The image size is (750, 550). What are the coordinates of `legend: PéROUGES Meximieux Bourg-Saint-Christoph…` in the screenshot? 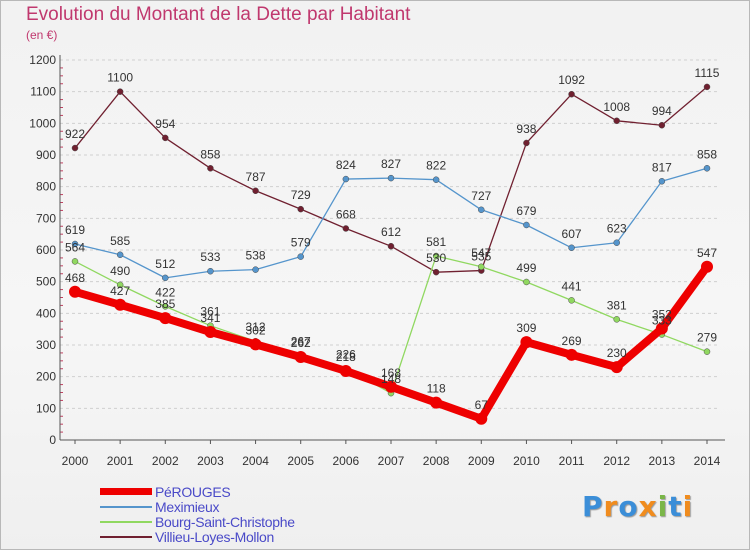 It's located at (197, 514).